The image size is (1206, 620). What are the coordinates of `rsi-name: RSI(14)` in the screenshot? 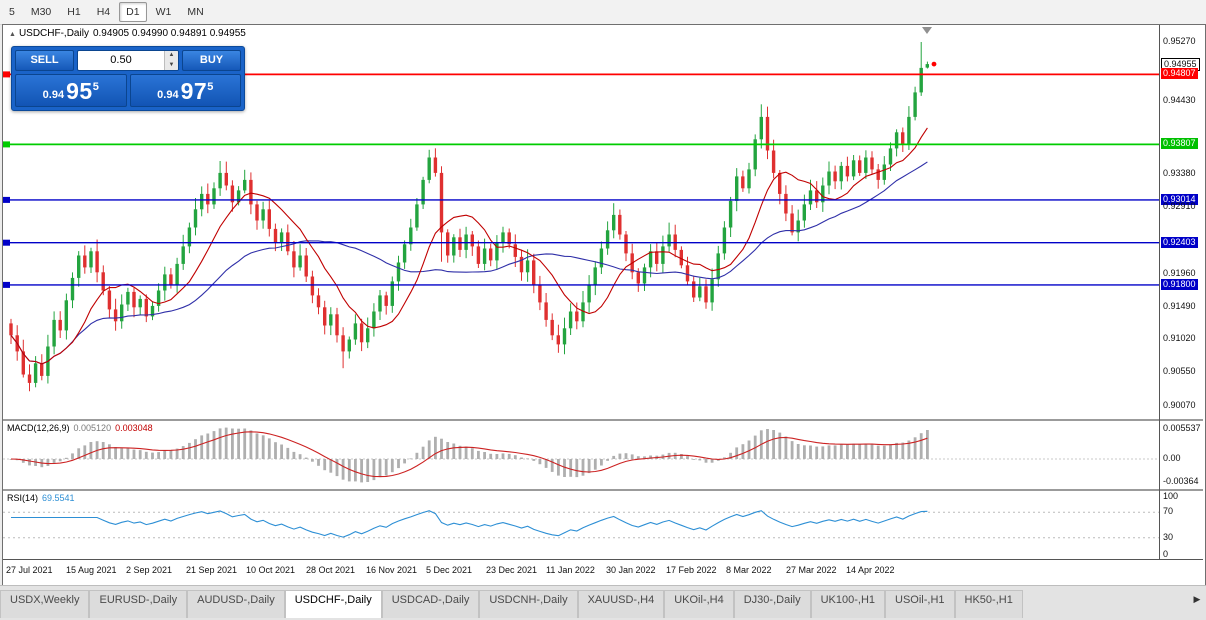 It's located at (23, 498).